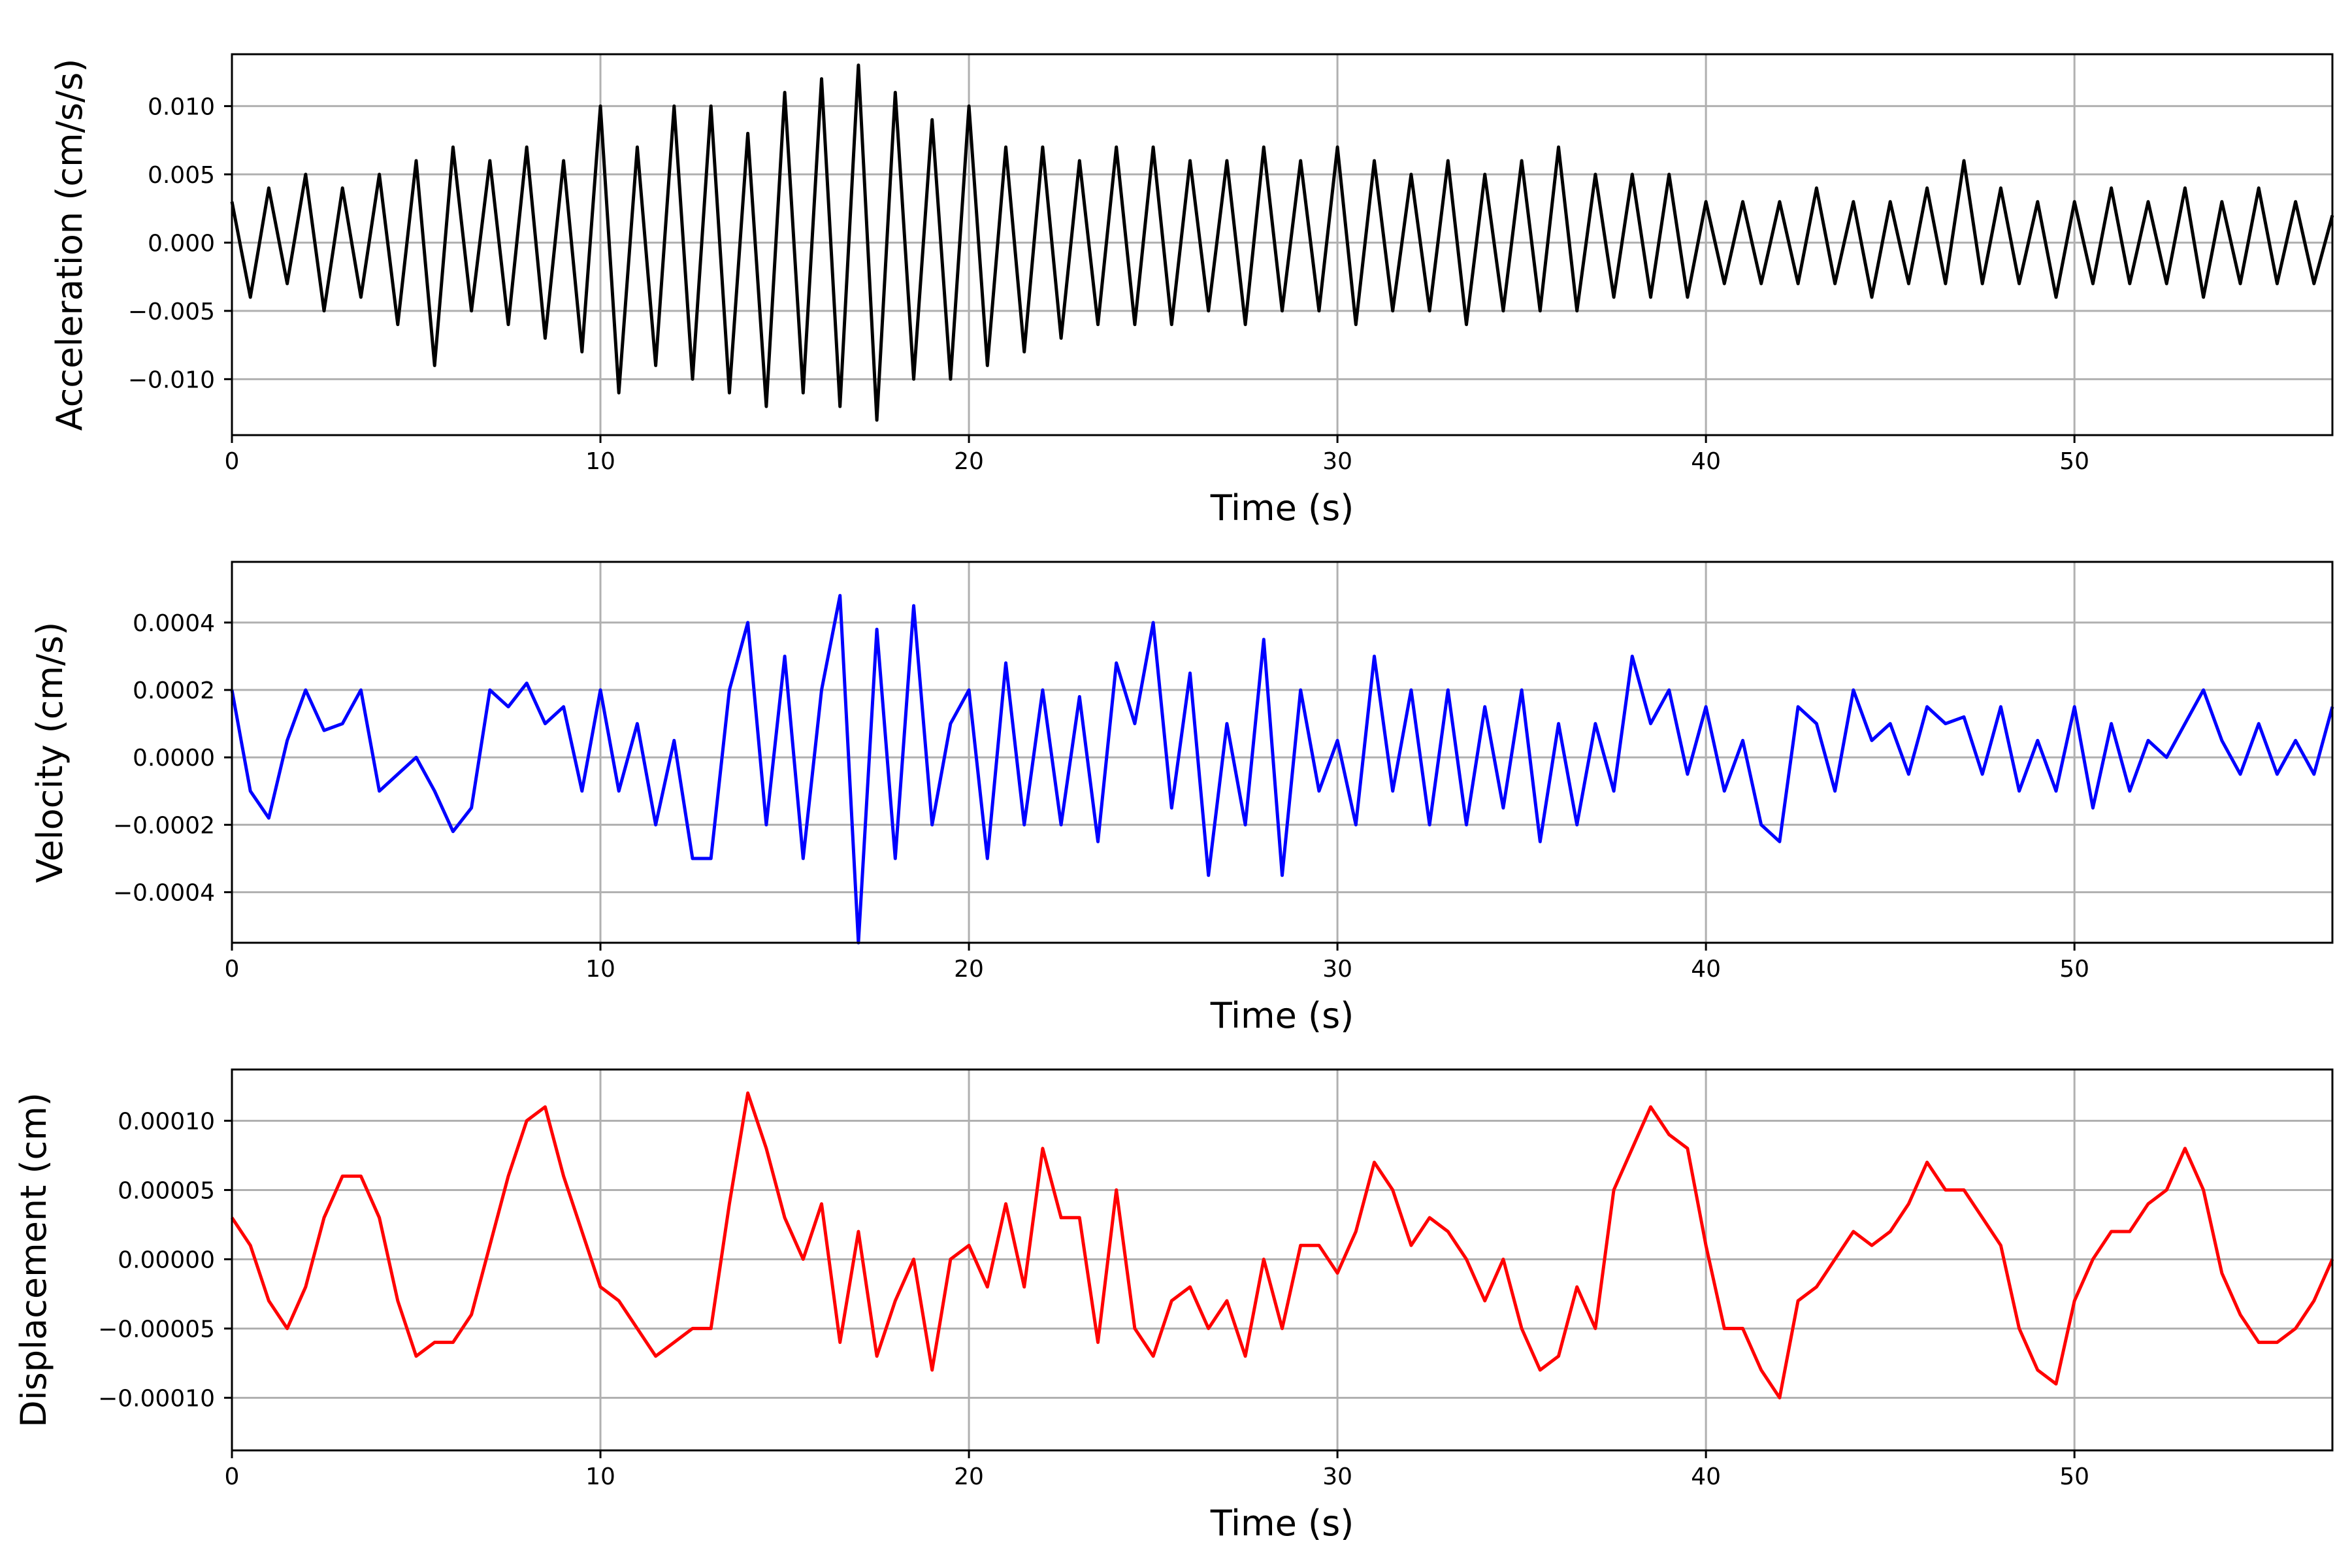 This screenshot has width=2352, height=1568. I want to click on acceleration-y-axis-label: Acceleration (cm/s/s), so click(69, 245).